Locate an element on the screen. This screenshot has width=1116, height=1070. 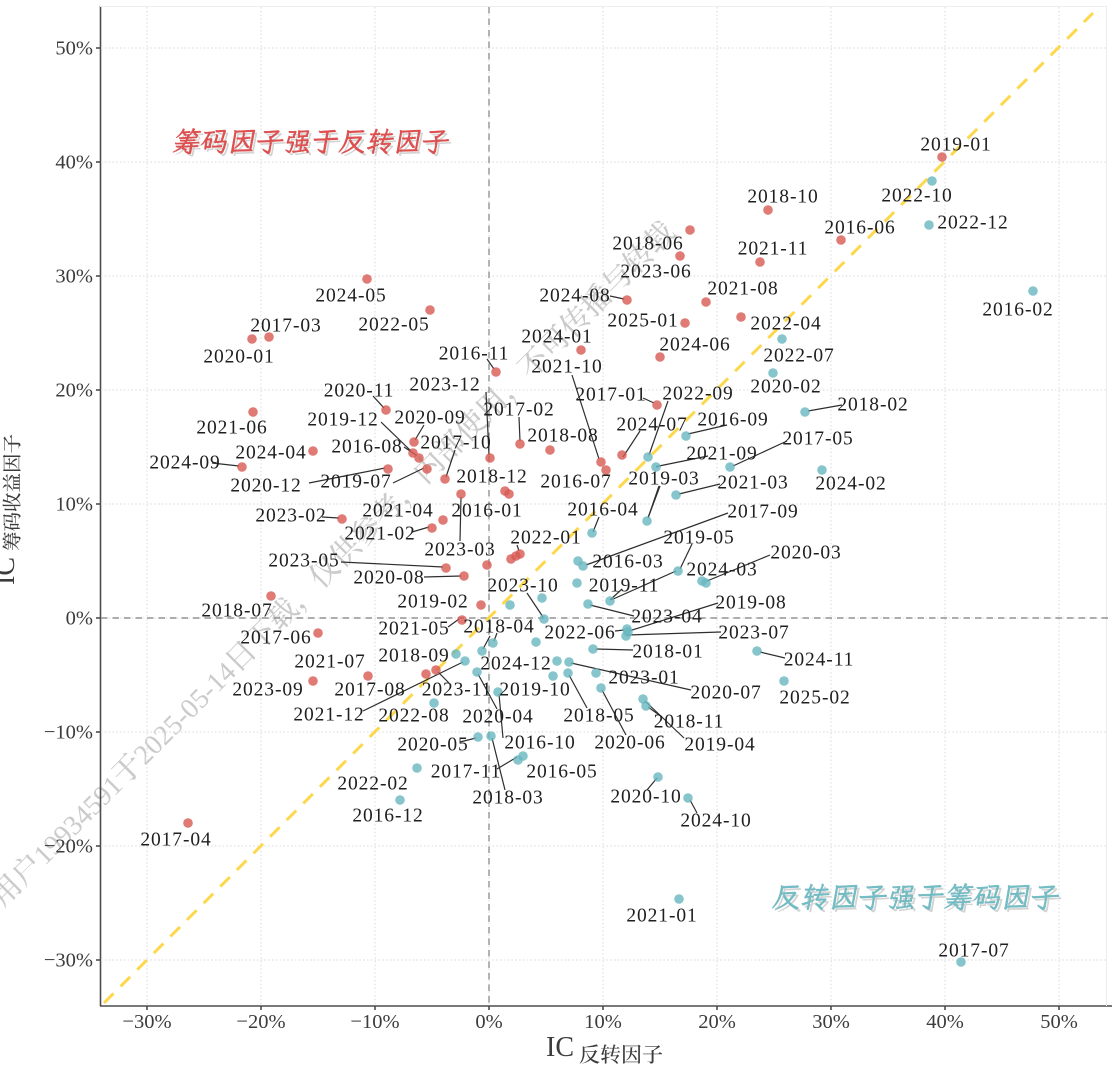
svg-text: 2020-06 is located at coordinates (629, 743).